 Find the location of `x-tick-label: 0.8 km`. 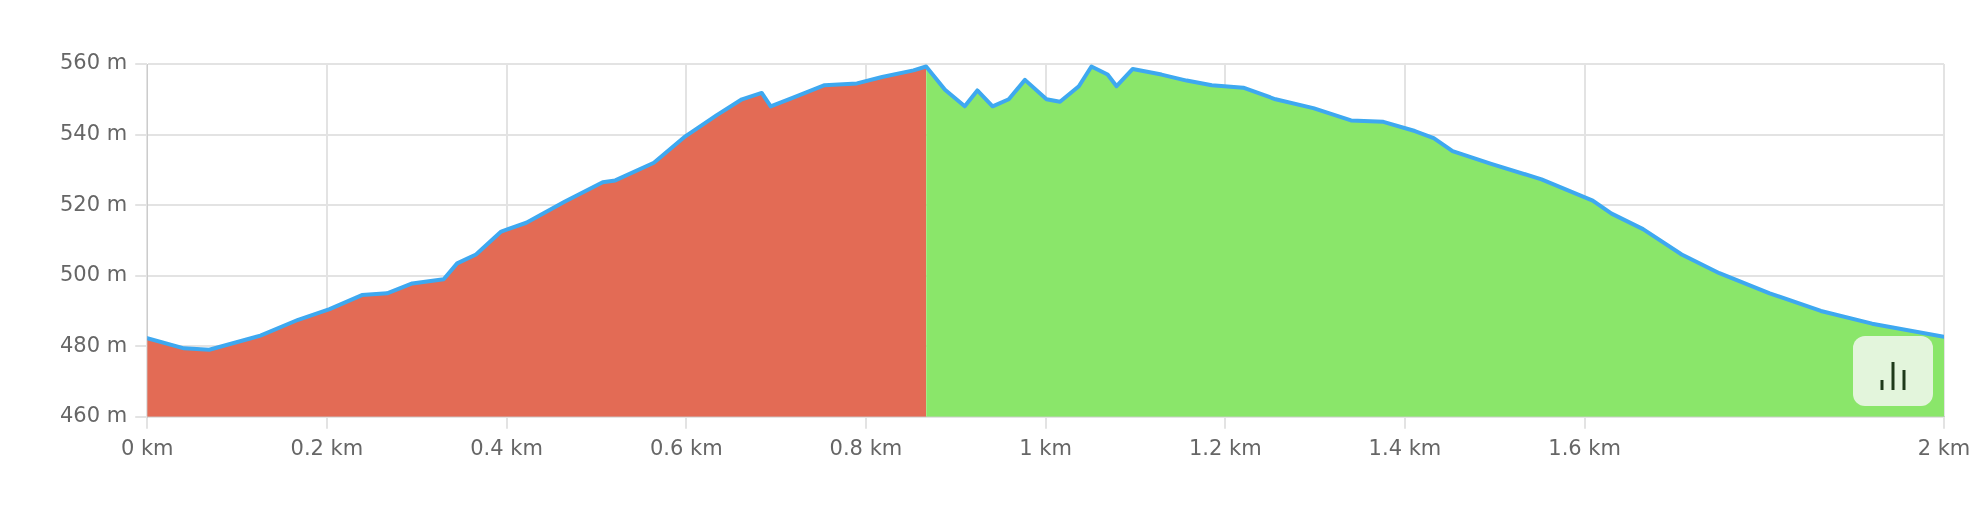

x-tick-label: 0.8 km is located at coordinates (866, 447).